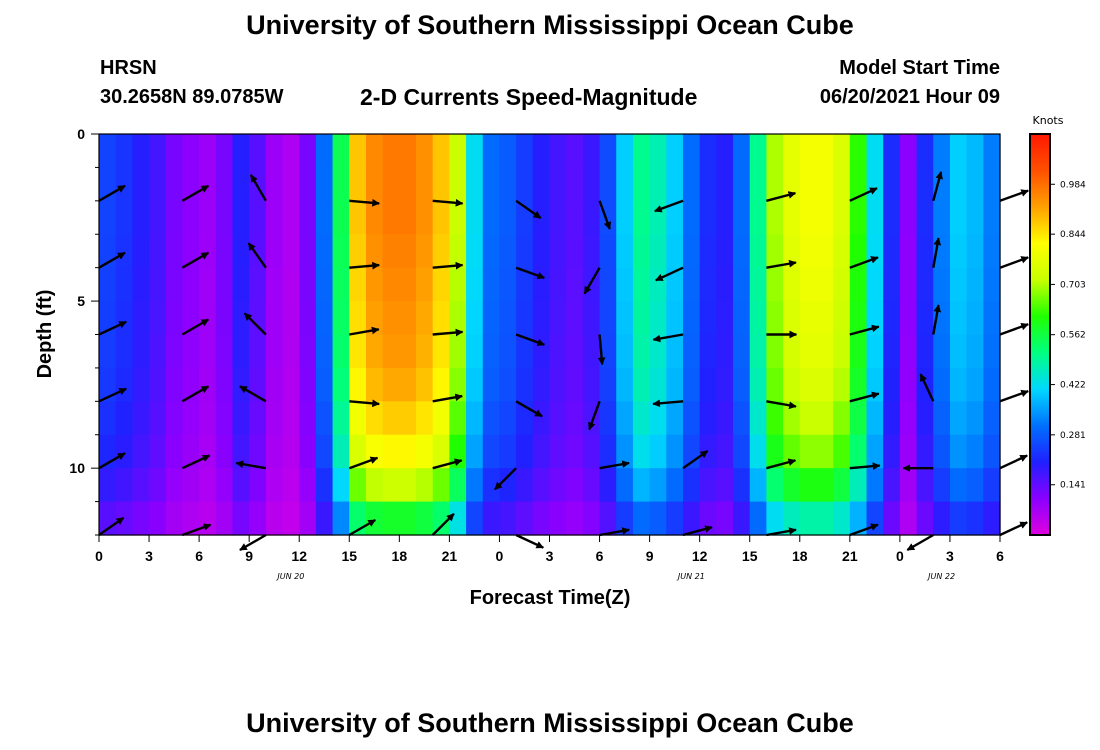  What do you see at coordinates (450, 556) in the screenshot?
I see `x-tick-label: 21` at bounding box center [450, 556].